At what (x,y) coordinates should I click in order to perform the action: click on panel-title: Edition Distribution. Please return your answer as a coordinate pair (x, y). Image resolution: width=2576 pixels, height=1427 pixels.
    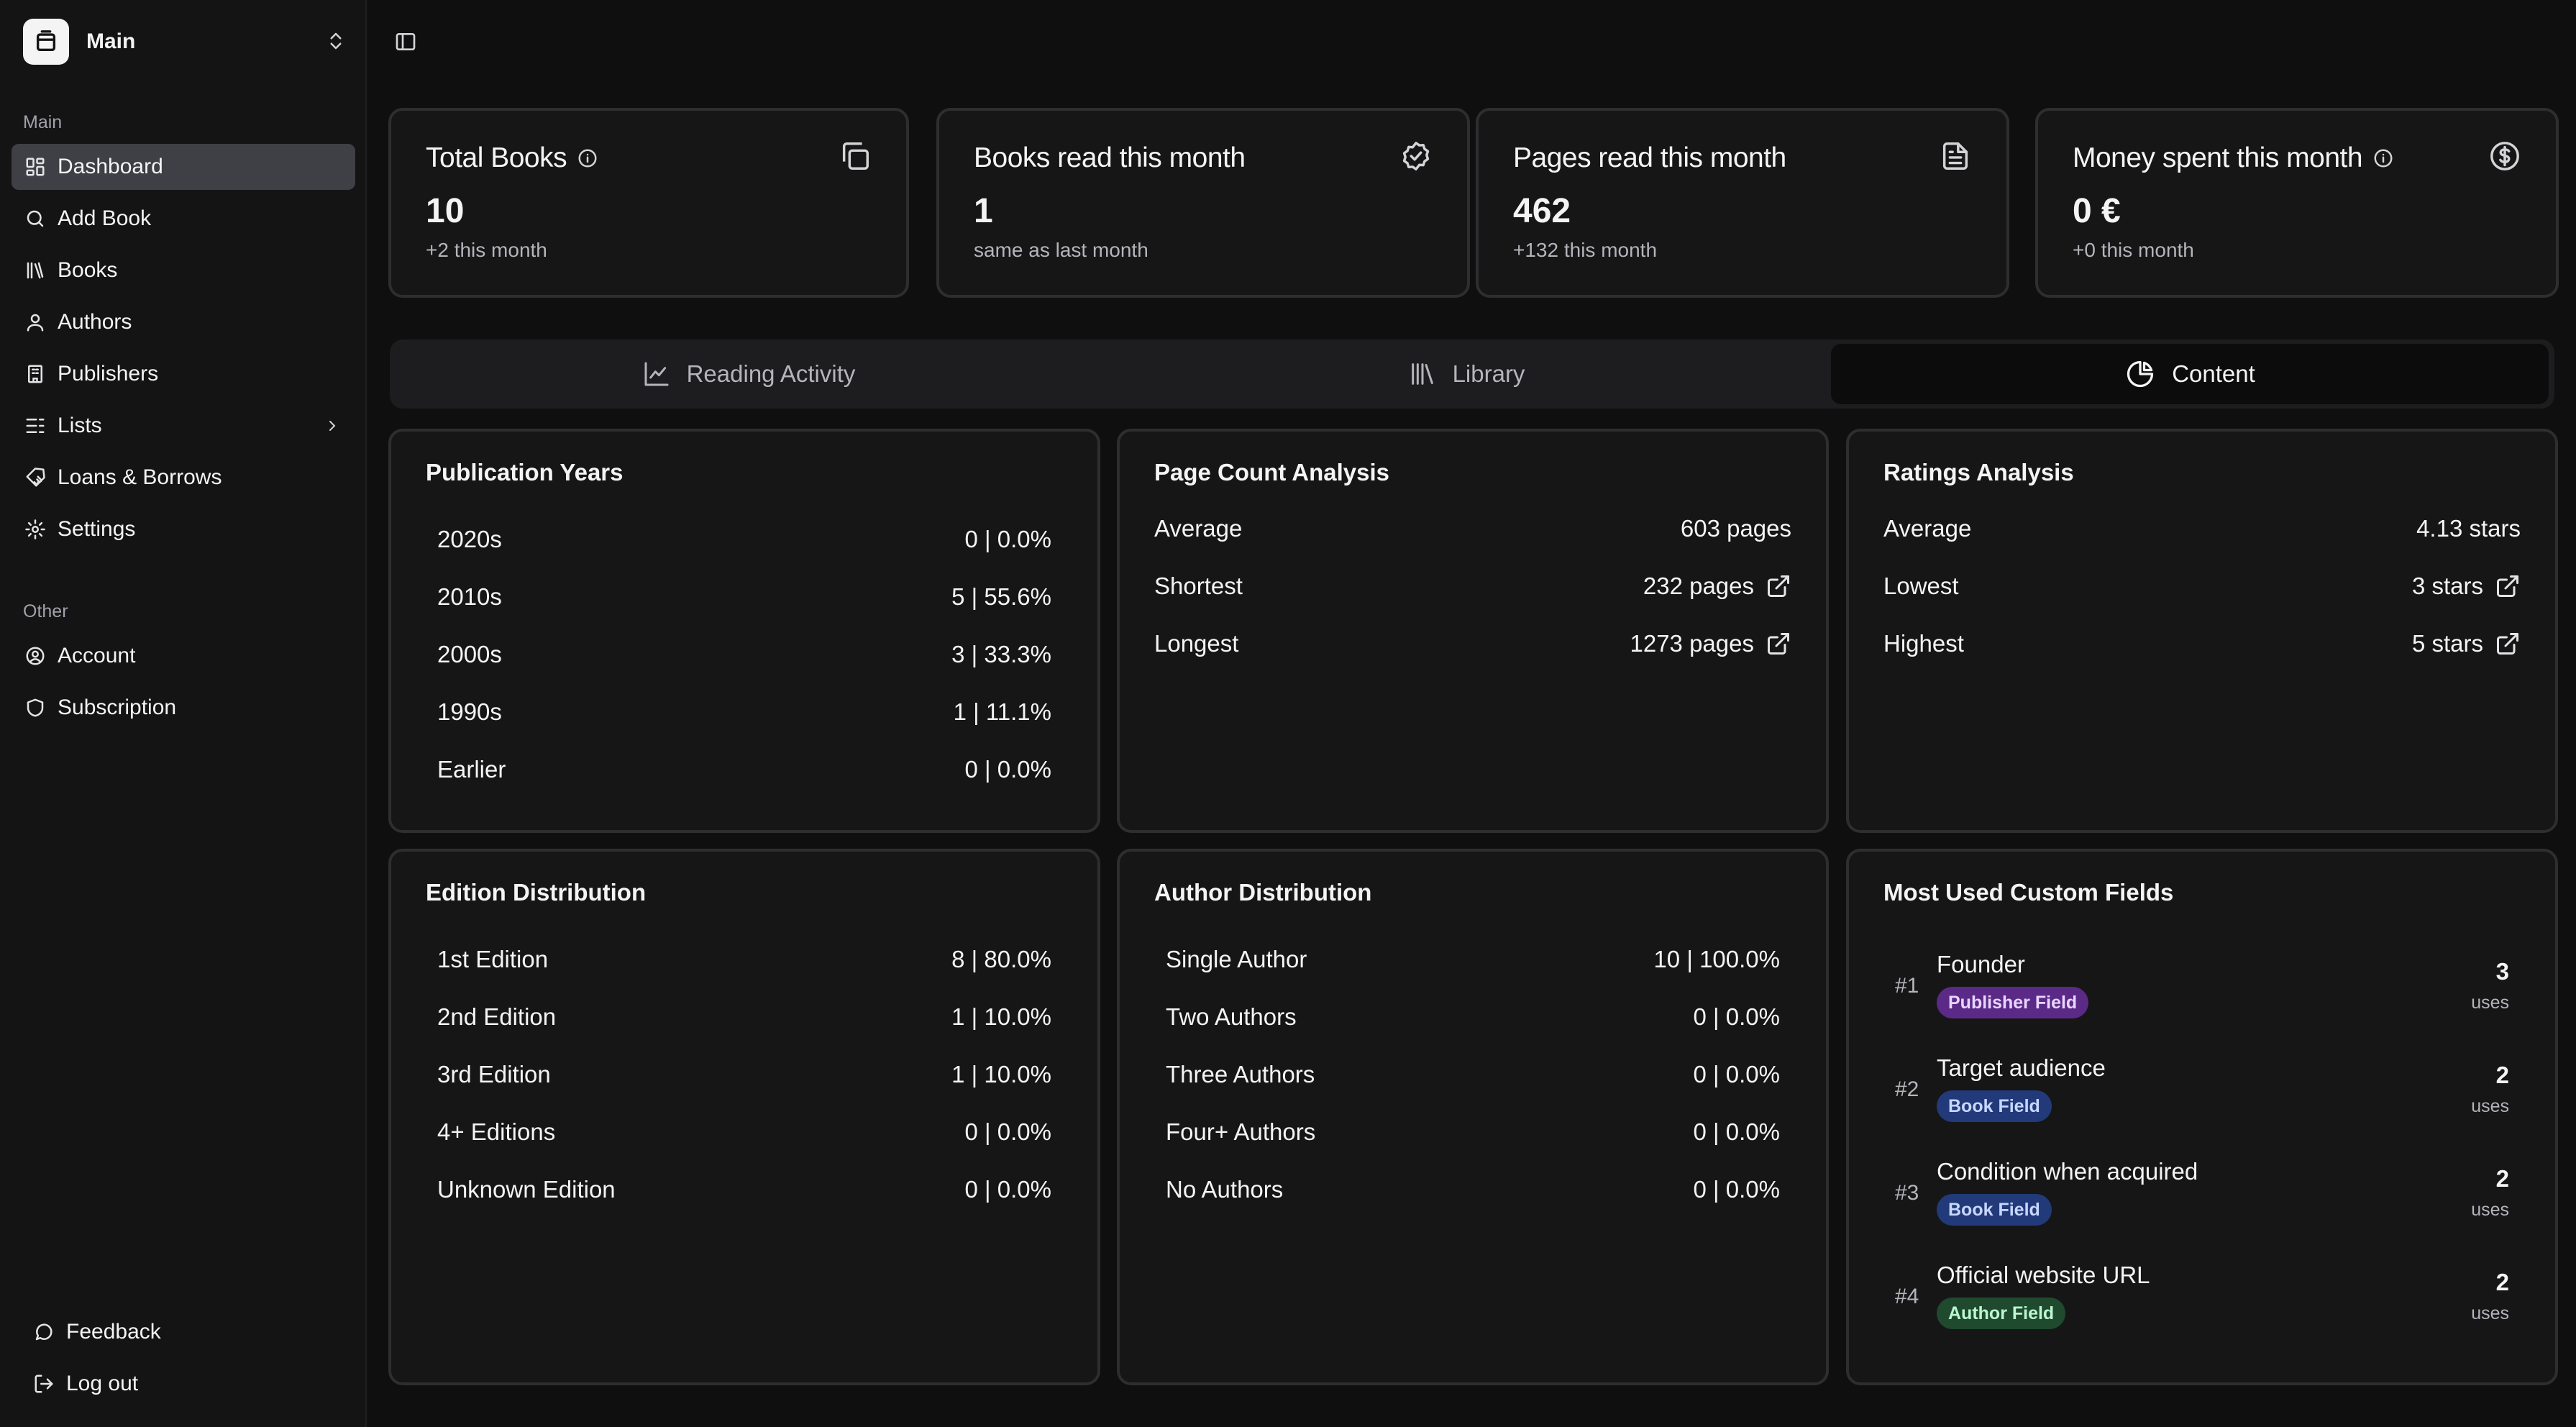
    Looking at the image, I should click on (536, 892).